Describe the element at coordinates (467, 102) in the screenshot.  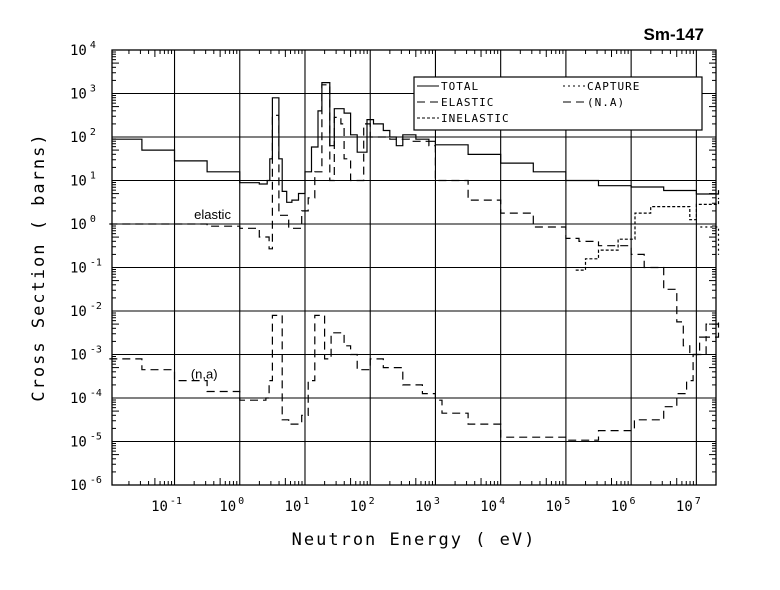
I see `legend-elastic-label: ELASTIC` at that location.